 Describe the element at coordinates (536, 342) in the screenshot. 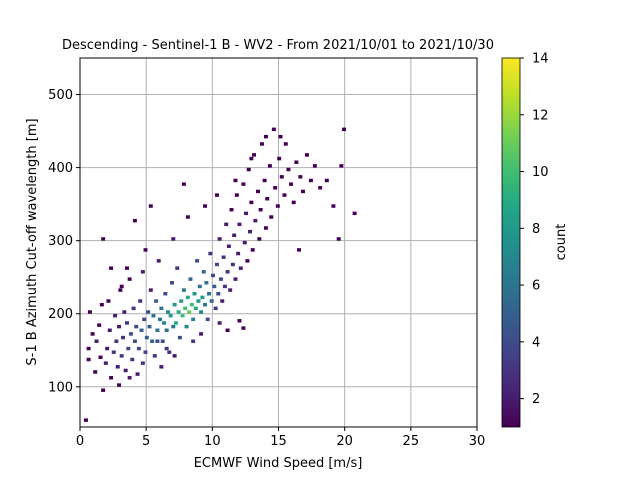

I see `colorbar-tick-label: 4` at that location.